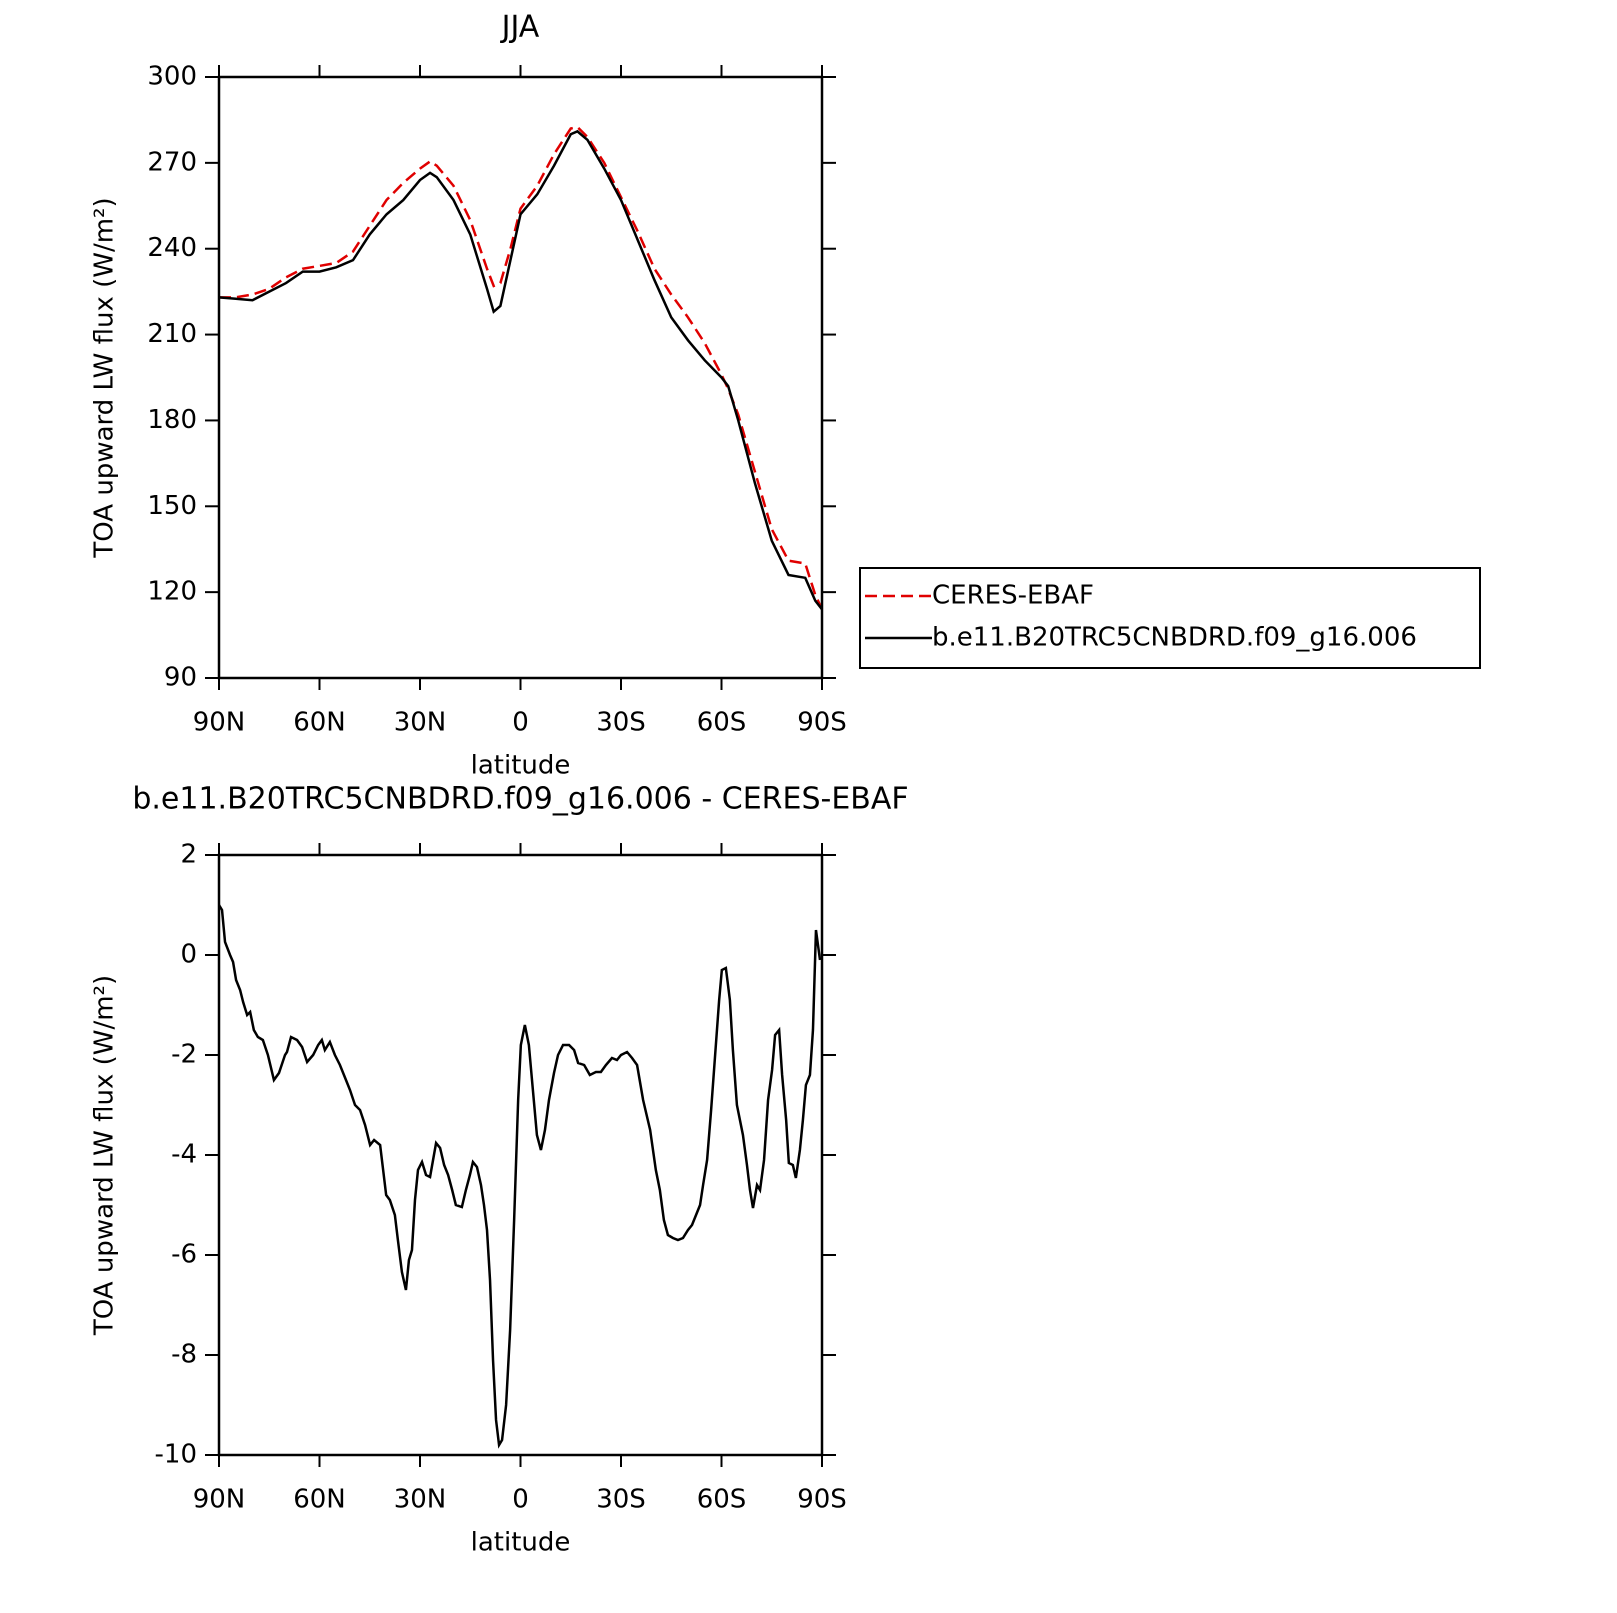 Image resolution: width=1617 pixels, height=1613 pixels. Describe the element at coordinates (184, 1355) in the screenshot. I see `y-tick-label: -8` at that location.